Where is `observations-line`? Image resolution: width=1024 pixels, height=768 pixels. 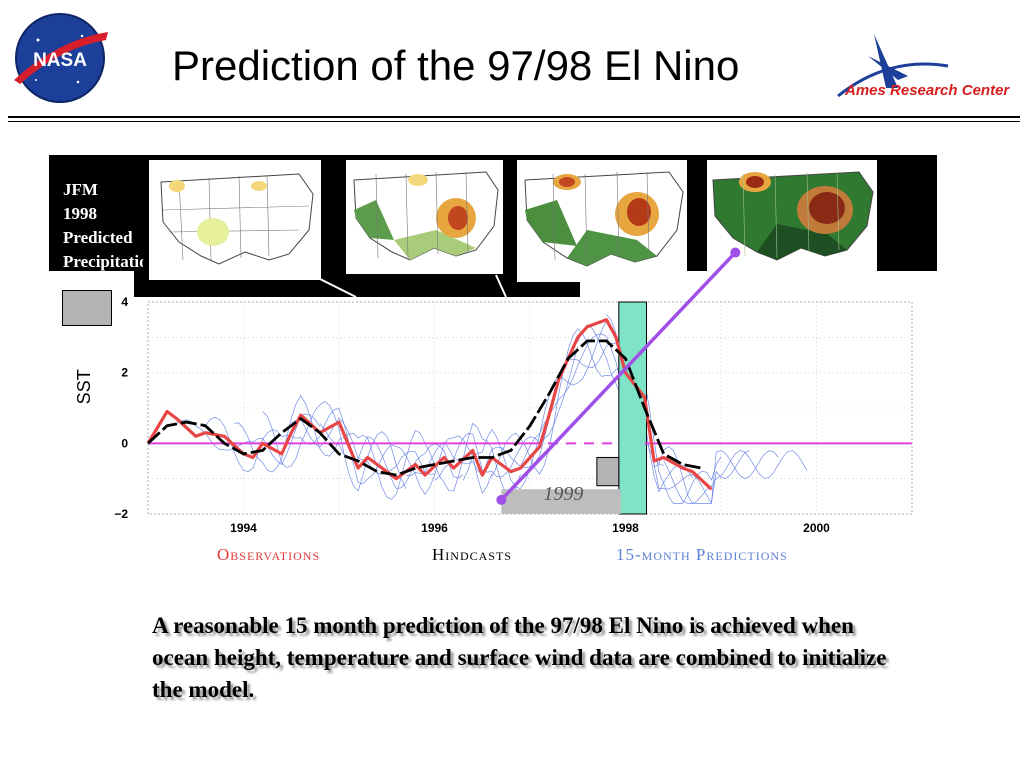 observations-line is located at coordinates (429, 404).